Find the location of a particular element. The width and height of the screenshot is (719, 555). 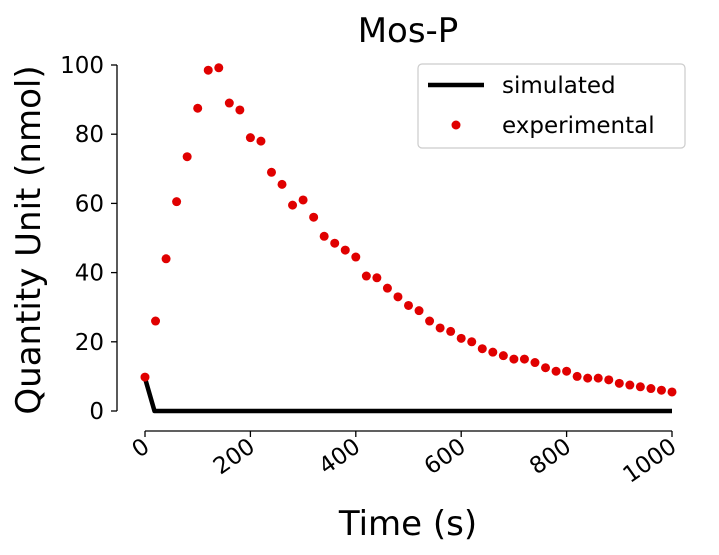

legend-label: experimental is located at coordinates (578, 126).